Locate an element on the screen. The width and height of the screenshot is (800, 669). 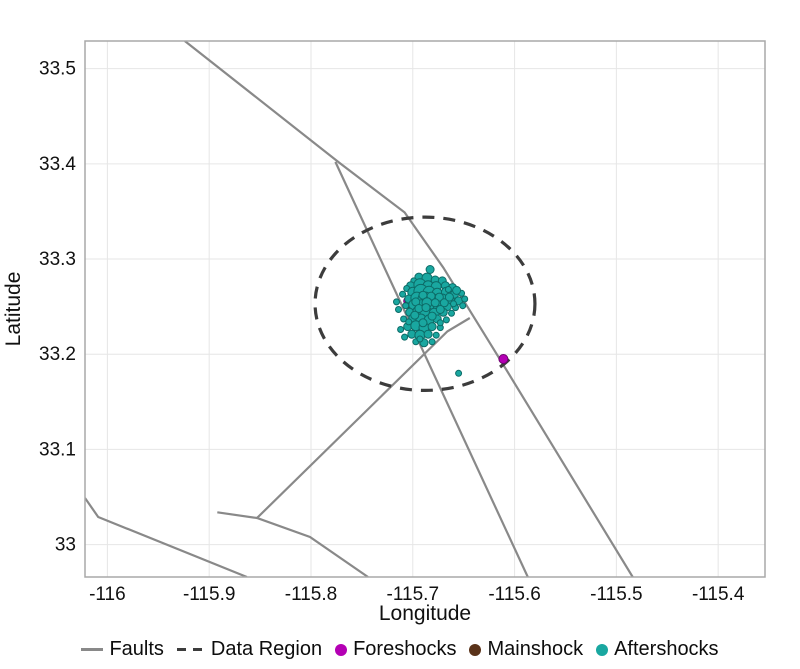
mainshock-dot-swatch is located at coordinates (475, 649).